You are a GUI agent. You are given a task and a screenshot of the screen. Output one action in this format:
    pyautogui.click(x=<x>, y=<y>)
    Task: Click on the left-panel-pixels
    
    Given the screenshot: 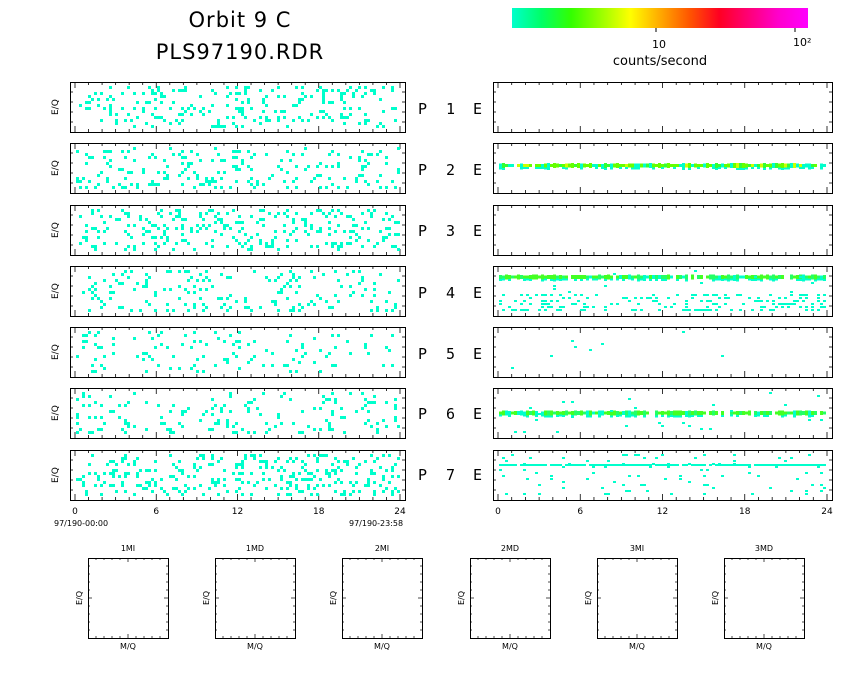 What is the action you would take?
    pyautogui.click(x=239, y=230)
    